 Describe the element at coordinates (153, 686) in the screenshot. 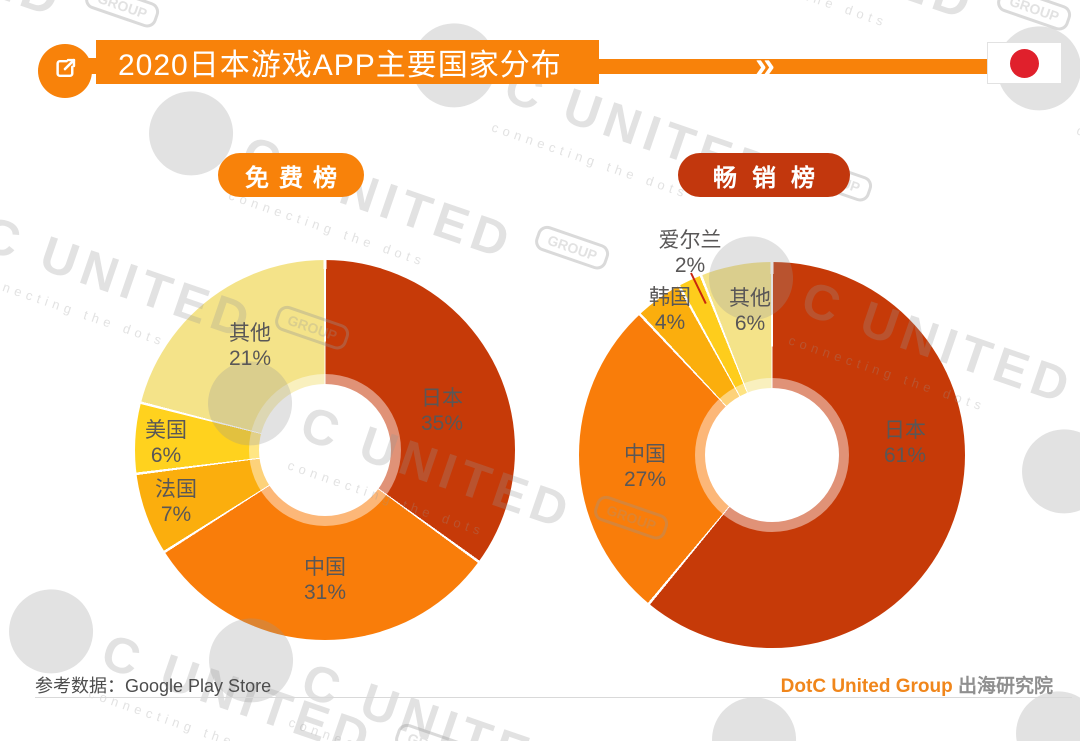

I see `data-source-note: 参考数据：Google Play Store` at that location.